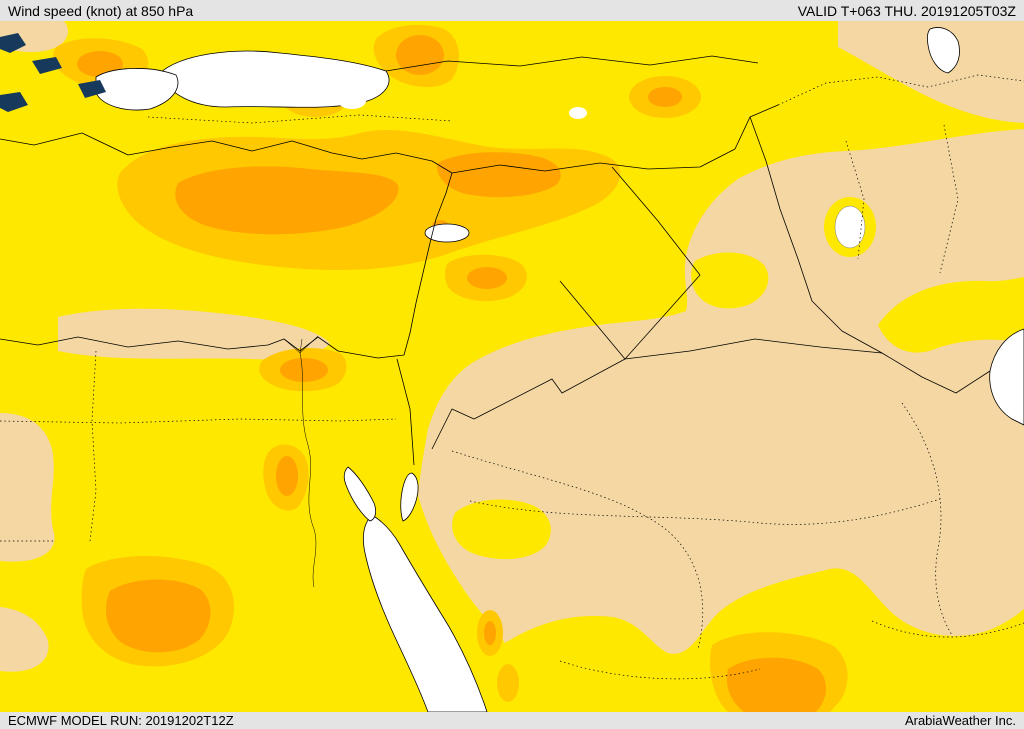 This screenshot has width=1024, height=729. What do you see at coordinates (101, 10) in the screenshot?
I see `map-title: Wind speed (knot) at 850 hPa` at bounding box center [101, 10].